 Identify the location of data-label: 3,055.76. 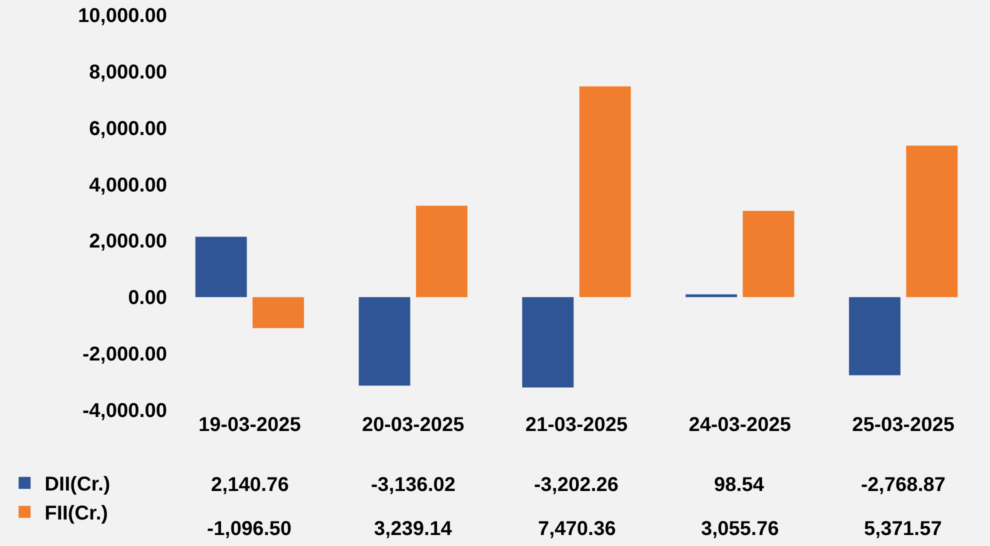
(740, 529).